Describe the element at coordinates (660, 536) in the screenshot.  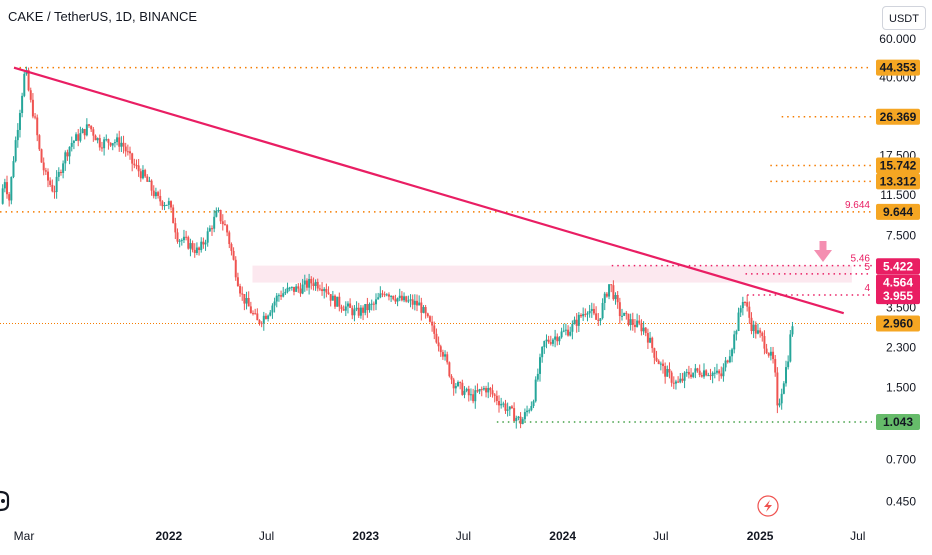
I see `x-tick-label: Jul` at that location.